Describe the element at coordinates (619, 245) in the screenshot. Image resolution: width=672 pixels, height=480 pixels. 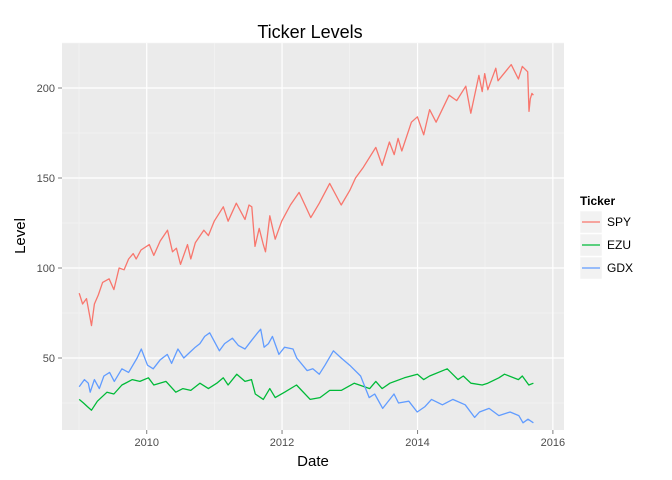
I see `legend-label-ezu: EZU` at that location.